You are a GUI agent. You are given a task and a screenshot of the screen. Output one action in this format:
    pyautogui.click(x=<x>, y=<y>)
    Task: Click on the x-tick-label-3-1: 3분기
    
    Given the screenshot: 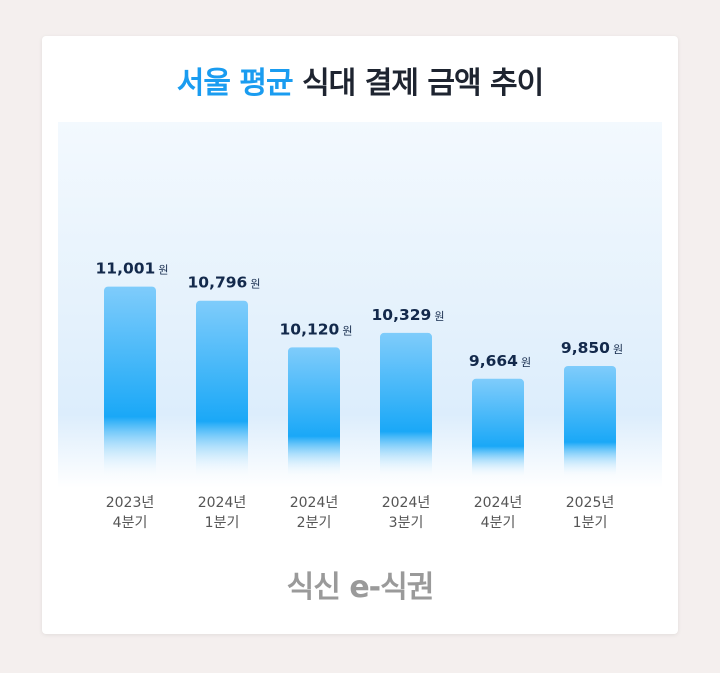 What is the action you would take?
    pyautogui.click(x=406, y=523)
    